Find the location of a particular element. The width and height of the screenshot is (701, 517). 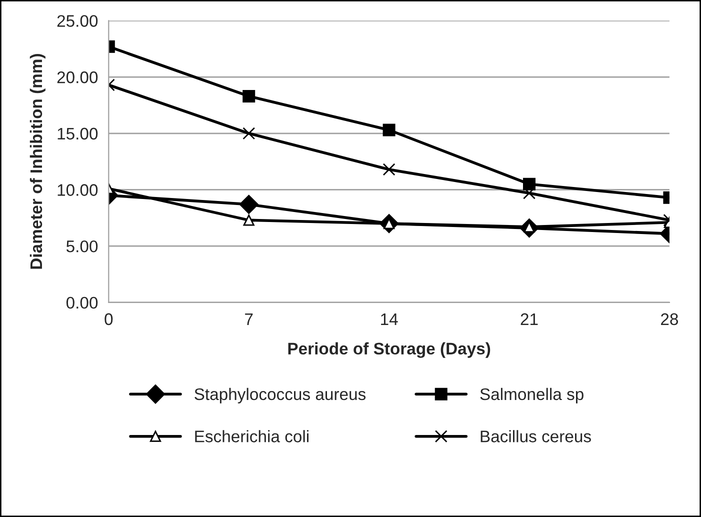

y-tick-label: 15.00 is located at coordinates (78, 134).